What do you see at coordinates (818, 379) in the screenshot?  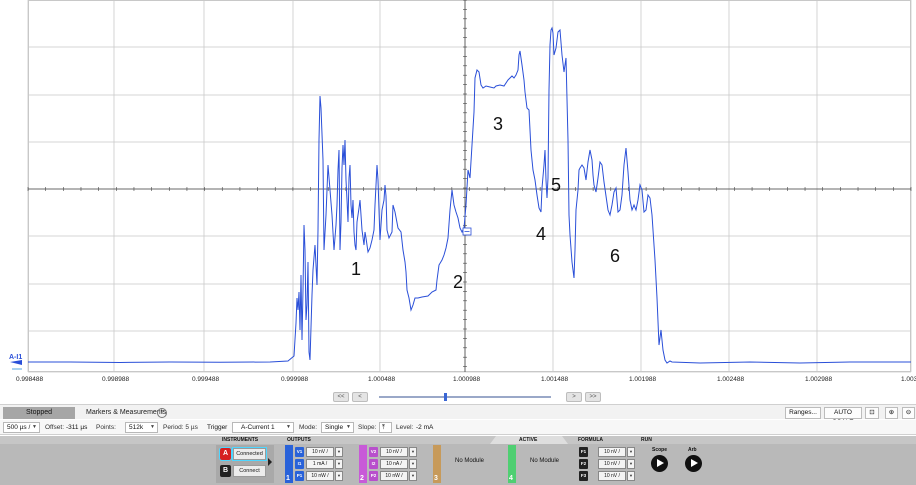 I see `x-tick-label: 1.002988` at bounding box center [818, 379].